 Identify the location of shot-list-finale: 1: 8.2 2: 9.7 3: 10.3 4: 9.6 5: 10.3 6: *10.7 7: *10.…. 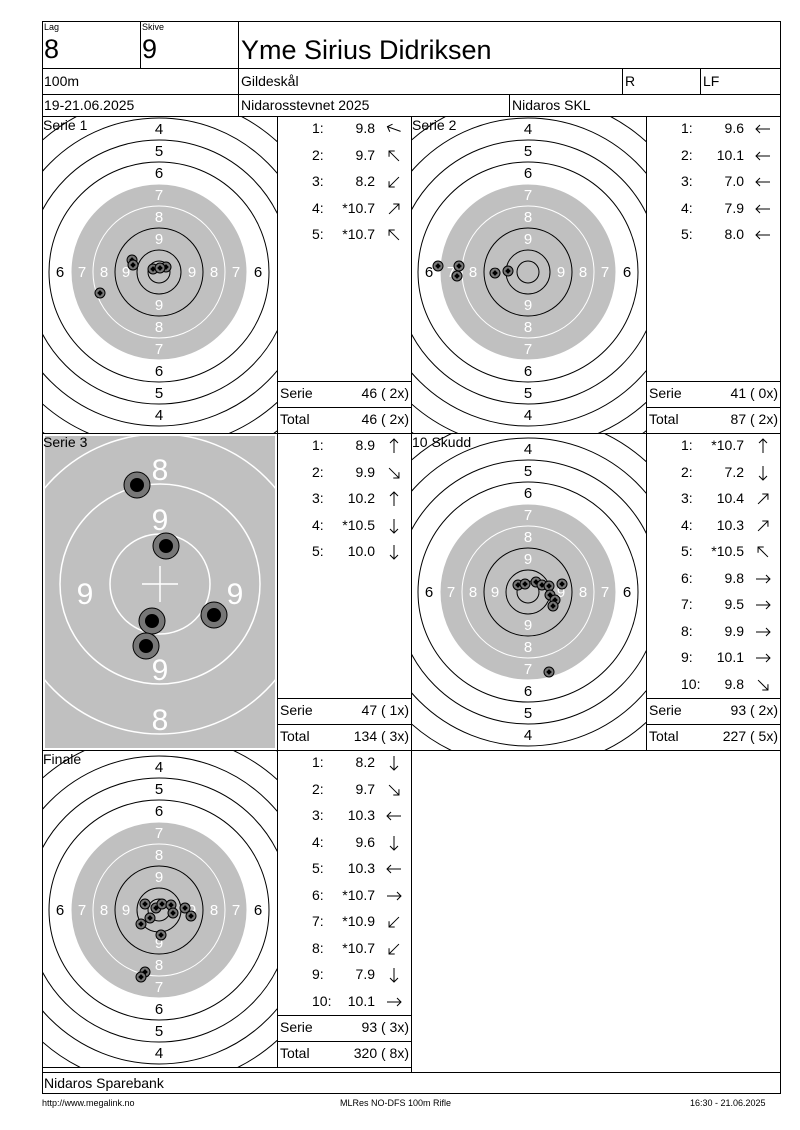
(344, 909).